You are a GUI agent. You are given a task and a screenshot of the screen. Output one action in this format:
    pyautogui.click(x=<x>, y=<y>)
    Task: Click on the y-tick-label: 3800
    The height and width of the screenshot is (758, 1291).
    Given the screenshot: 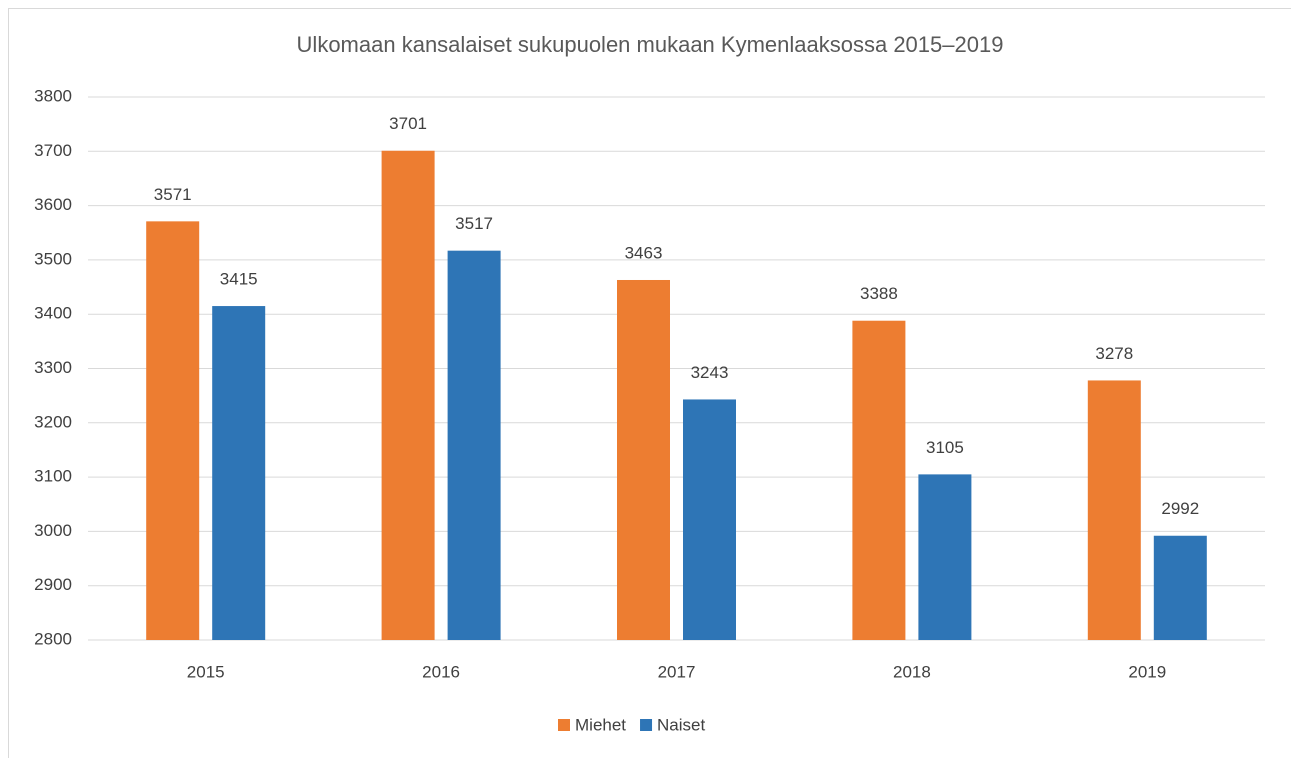 What is the action you would take?
    pyautogui.click(x=53, y=95)
    